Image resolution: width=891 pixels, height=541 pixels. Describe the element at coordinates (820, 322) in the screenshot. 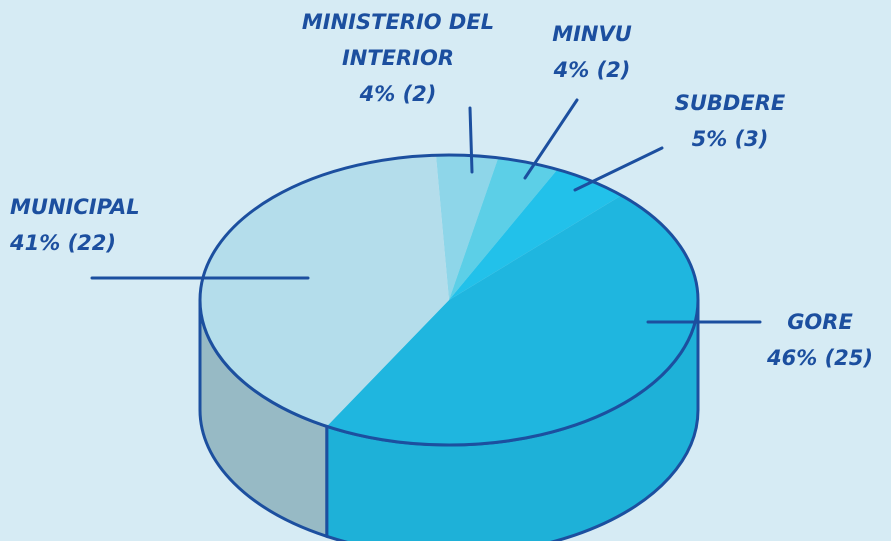

I see `category: GORE` at that location.